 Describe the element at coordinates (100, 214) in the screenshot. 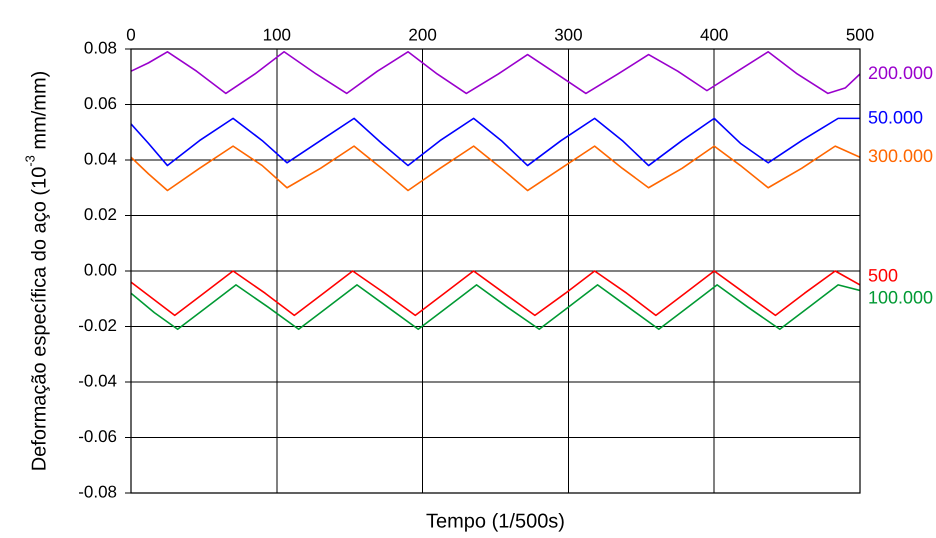

I see `y-tick-label: 0.02` at that location.